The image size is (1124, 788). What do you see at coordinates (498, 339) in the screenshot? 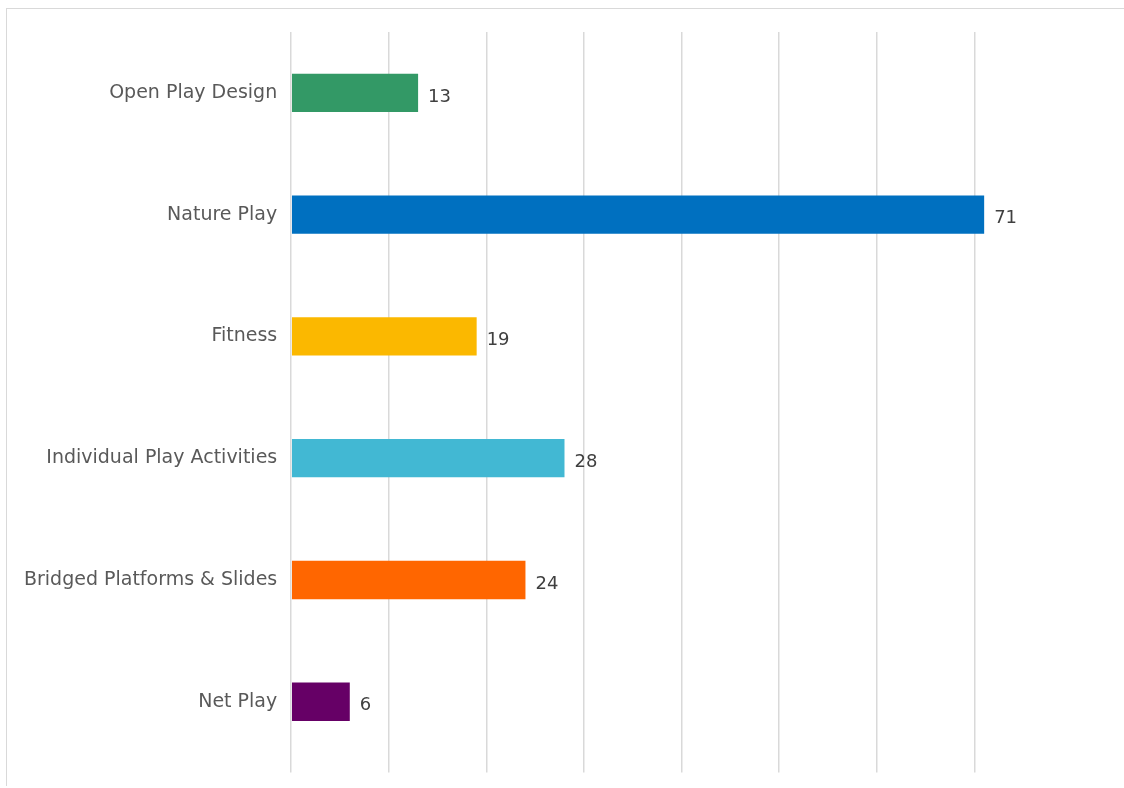
I see `data-label: 19` at bounding box center [498, 339].